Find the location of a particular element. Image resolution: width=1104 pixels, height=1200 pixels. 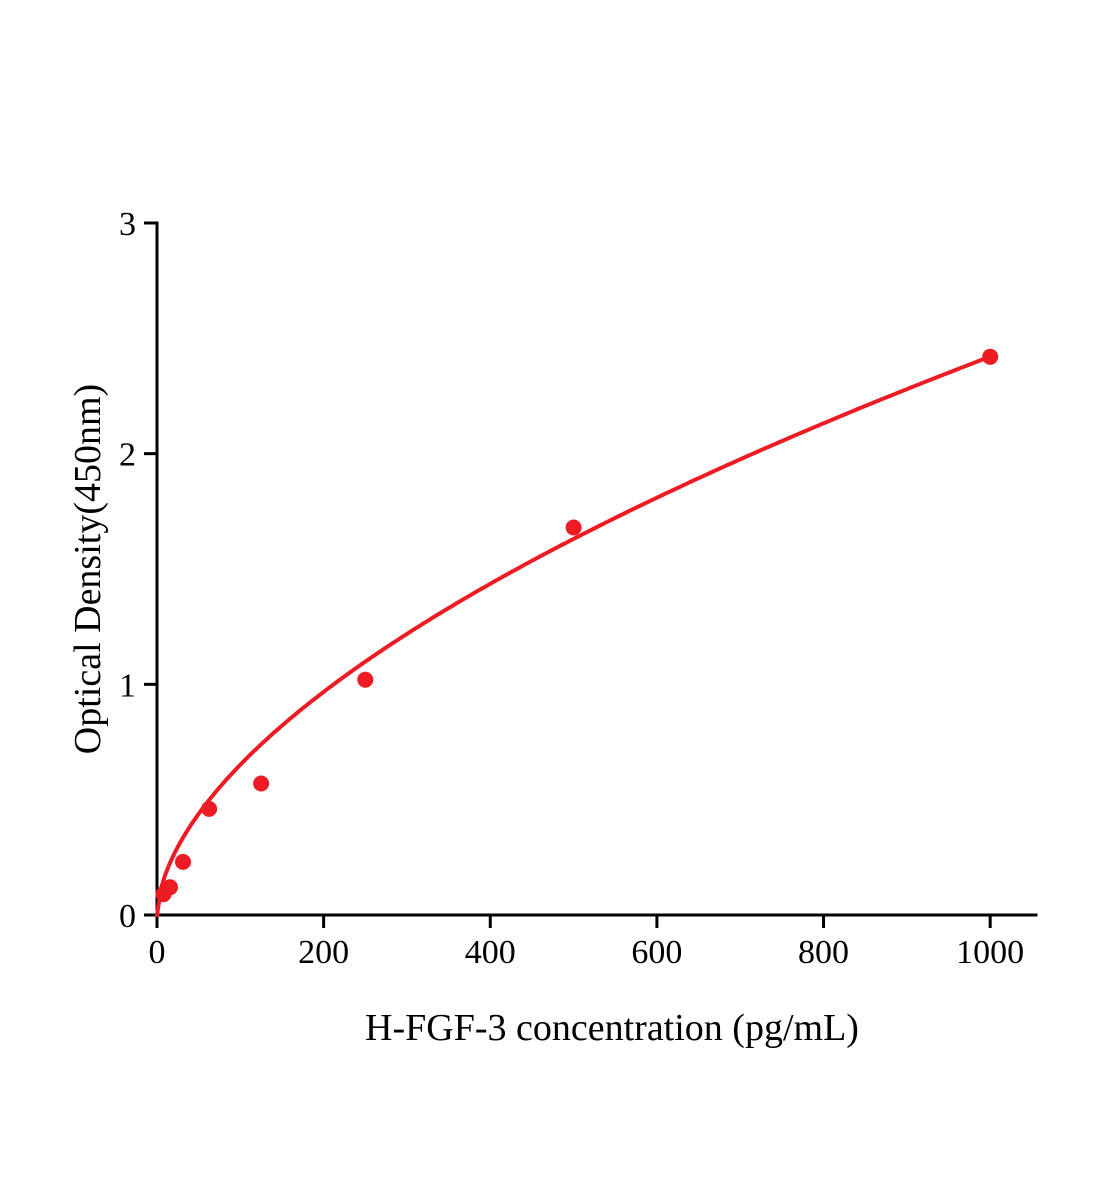

x-axis-title: H-FGF-3 concentration (pg/mL) is located at coordinates (612, 1028).